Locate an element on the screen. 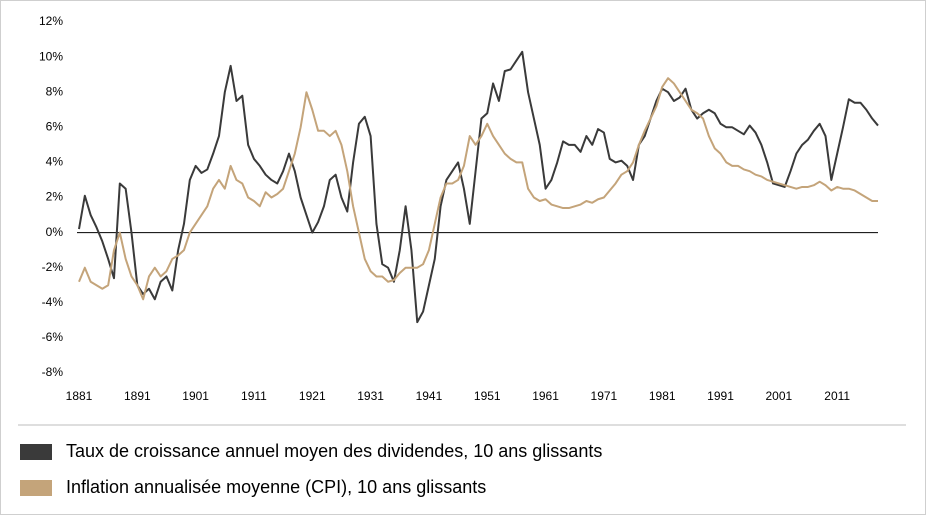  y-tick-label: -4% is located at coordinates (53, 302).